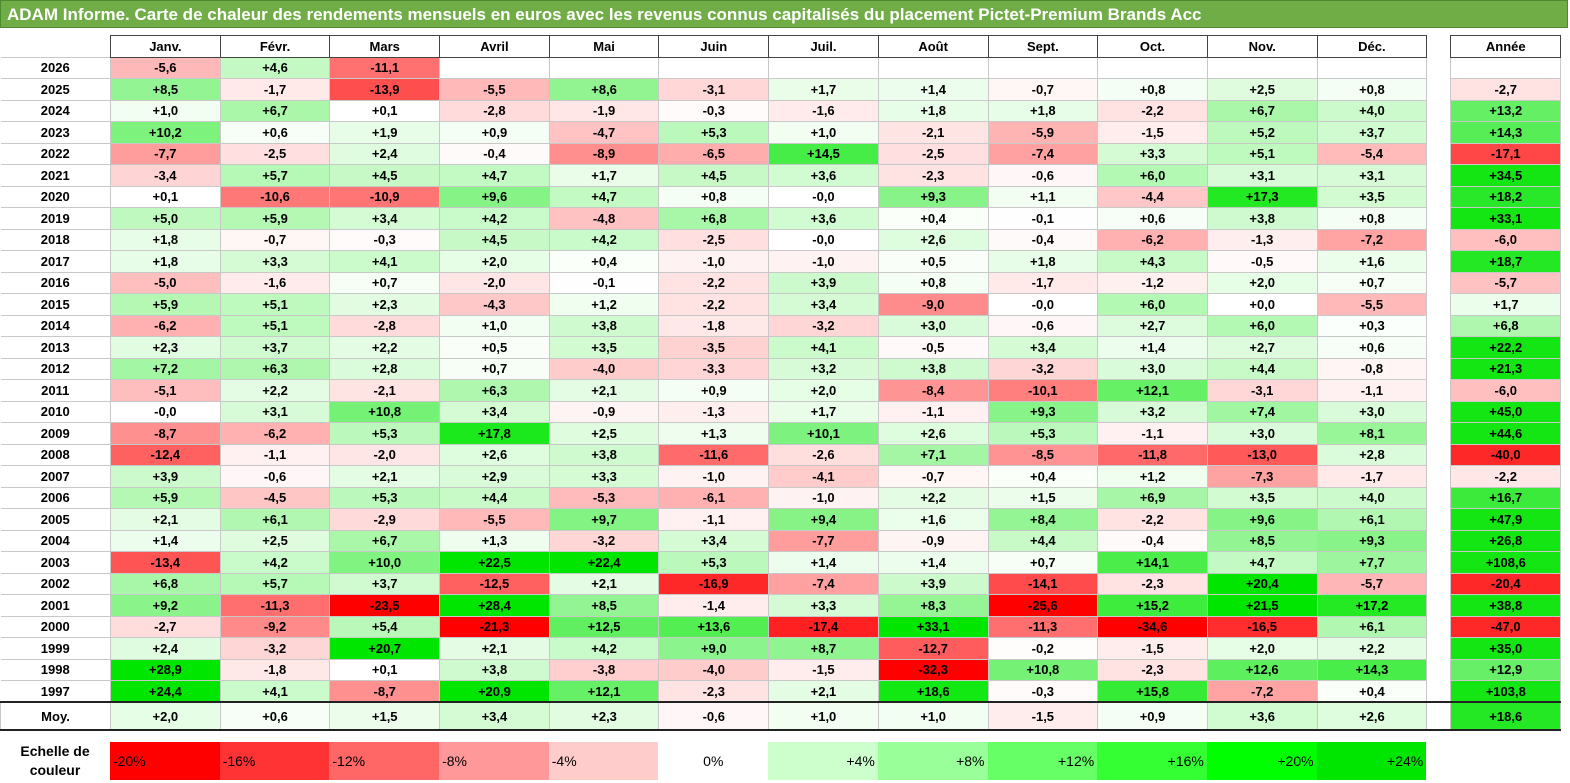 The width and height of the screenshot is (1570, 783). I want to click on heatmap-cell: -2,0, so click(385, 454).